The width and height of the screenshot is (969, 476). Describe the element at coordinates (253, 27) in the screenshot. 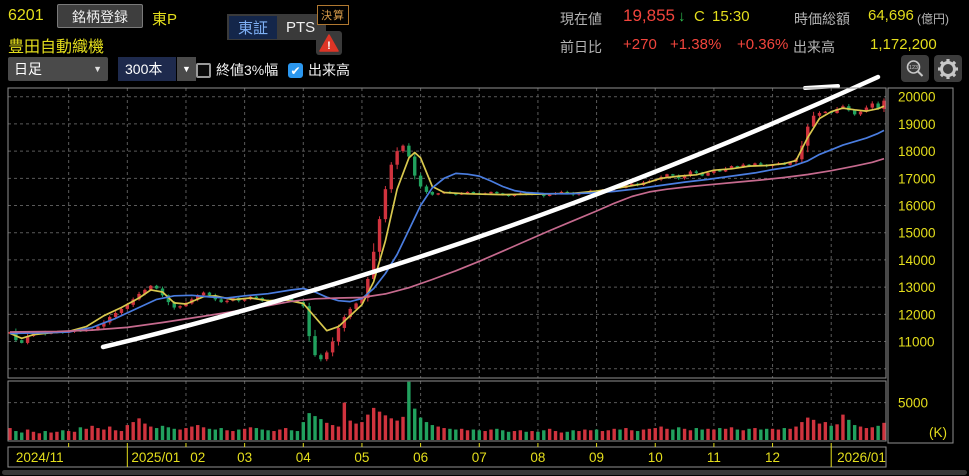

I see `tab-tosho: 東証` at that location.